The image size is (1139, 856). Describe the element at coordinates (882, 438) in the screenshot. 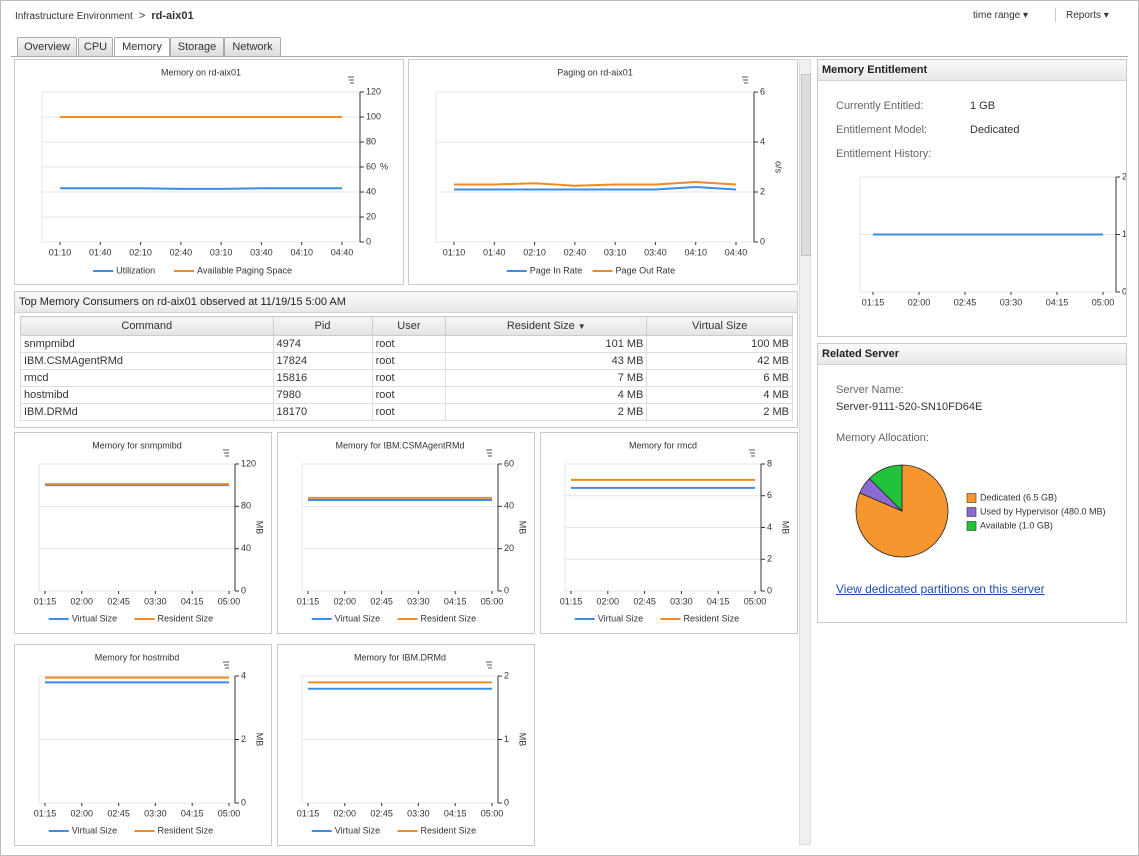

I see `field-label: Memory Allocation:` at that location.